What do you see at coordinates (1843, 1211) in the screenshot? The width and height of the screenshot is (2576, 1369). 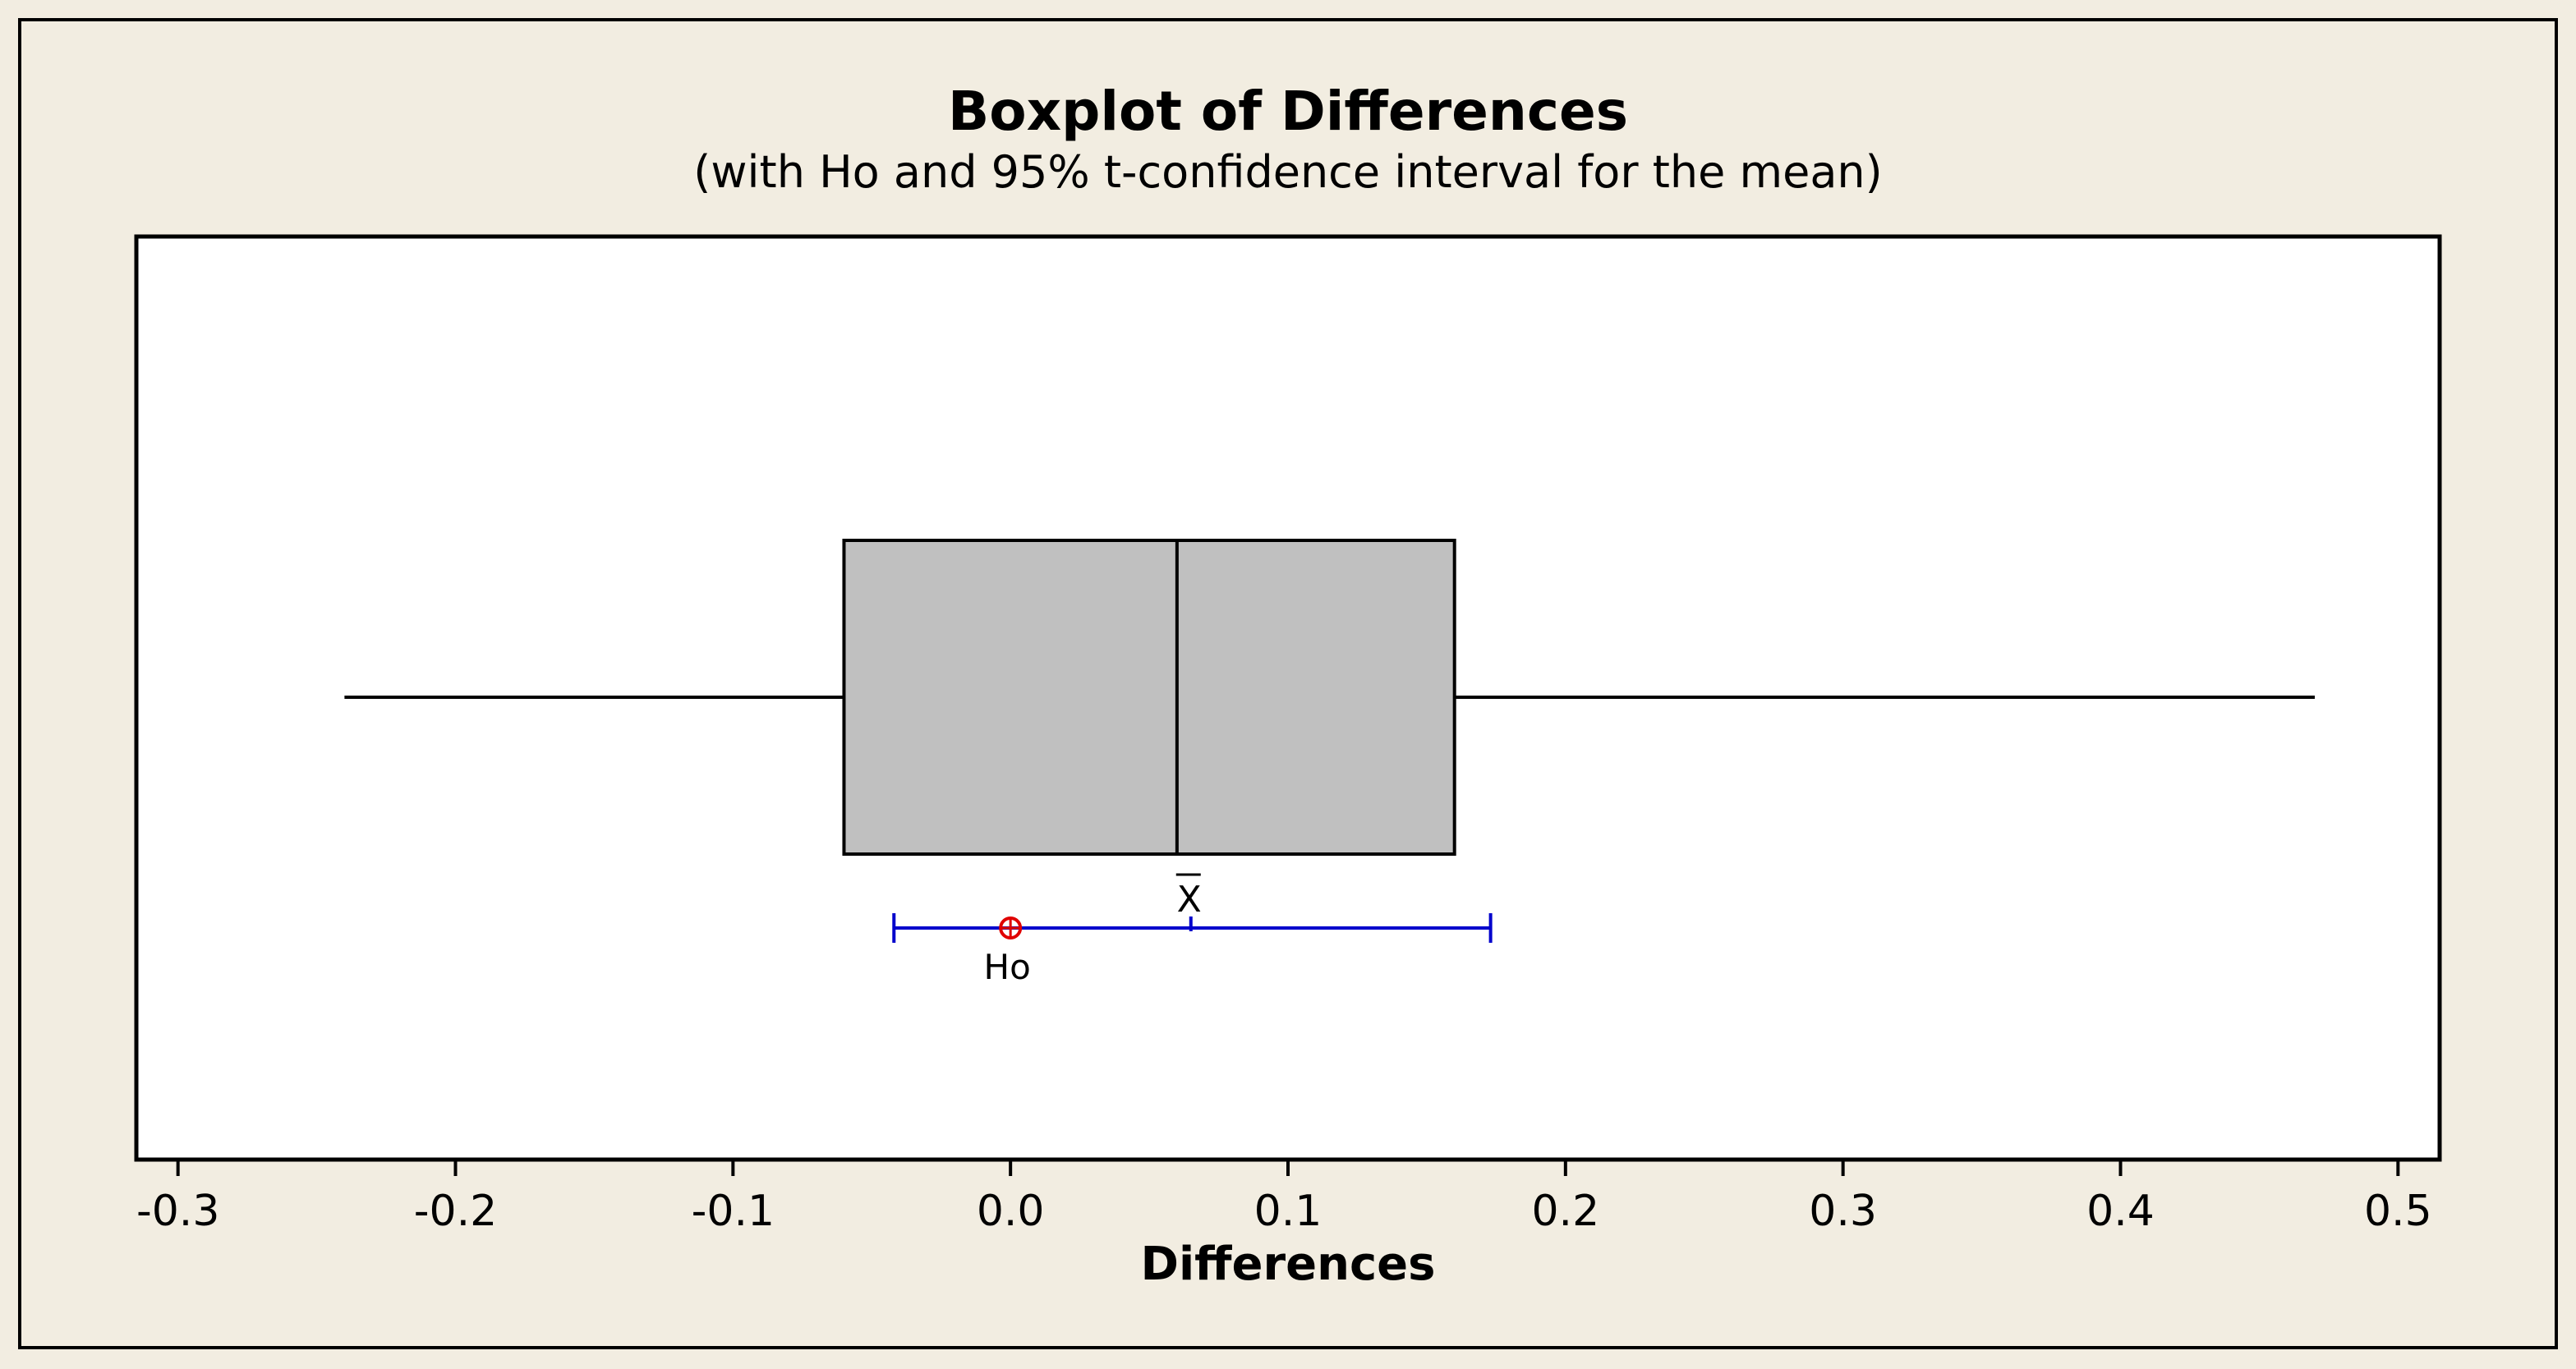 I see `x-tick-label: 0.3` at bounding box center [1843, 1211].